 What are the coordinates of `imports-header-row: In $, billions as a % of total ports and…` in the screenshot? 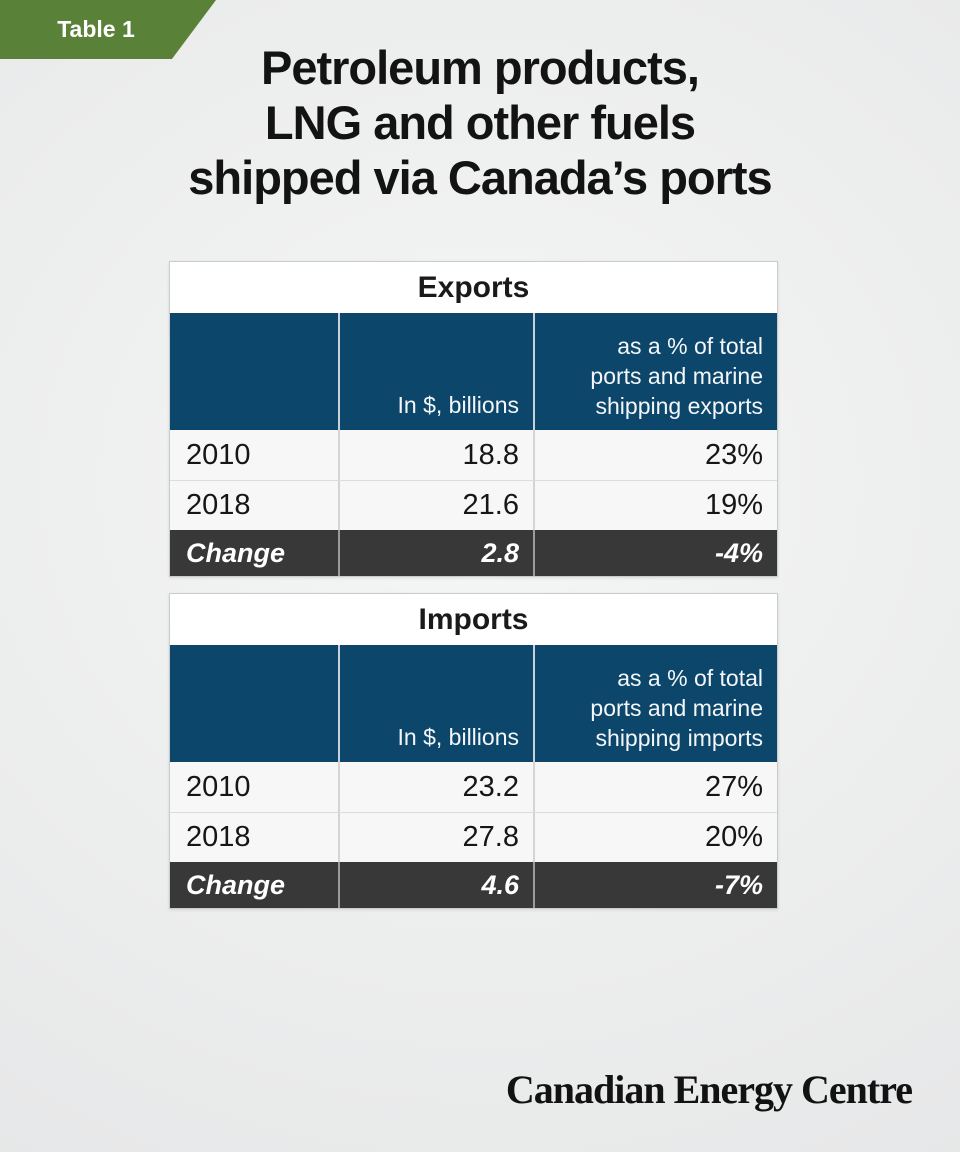 It's located at (473, 703).